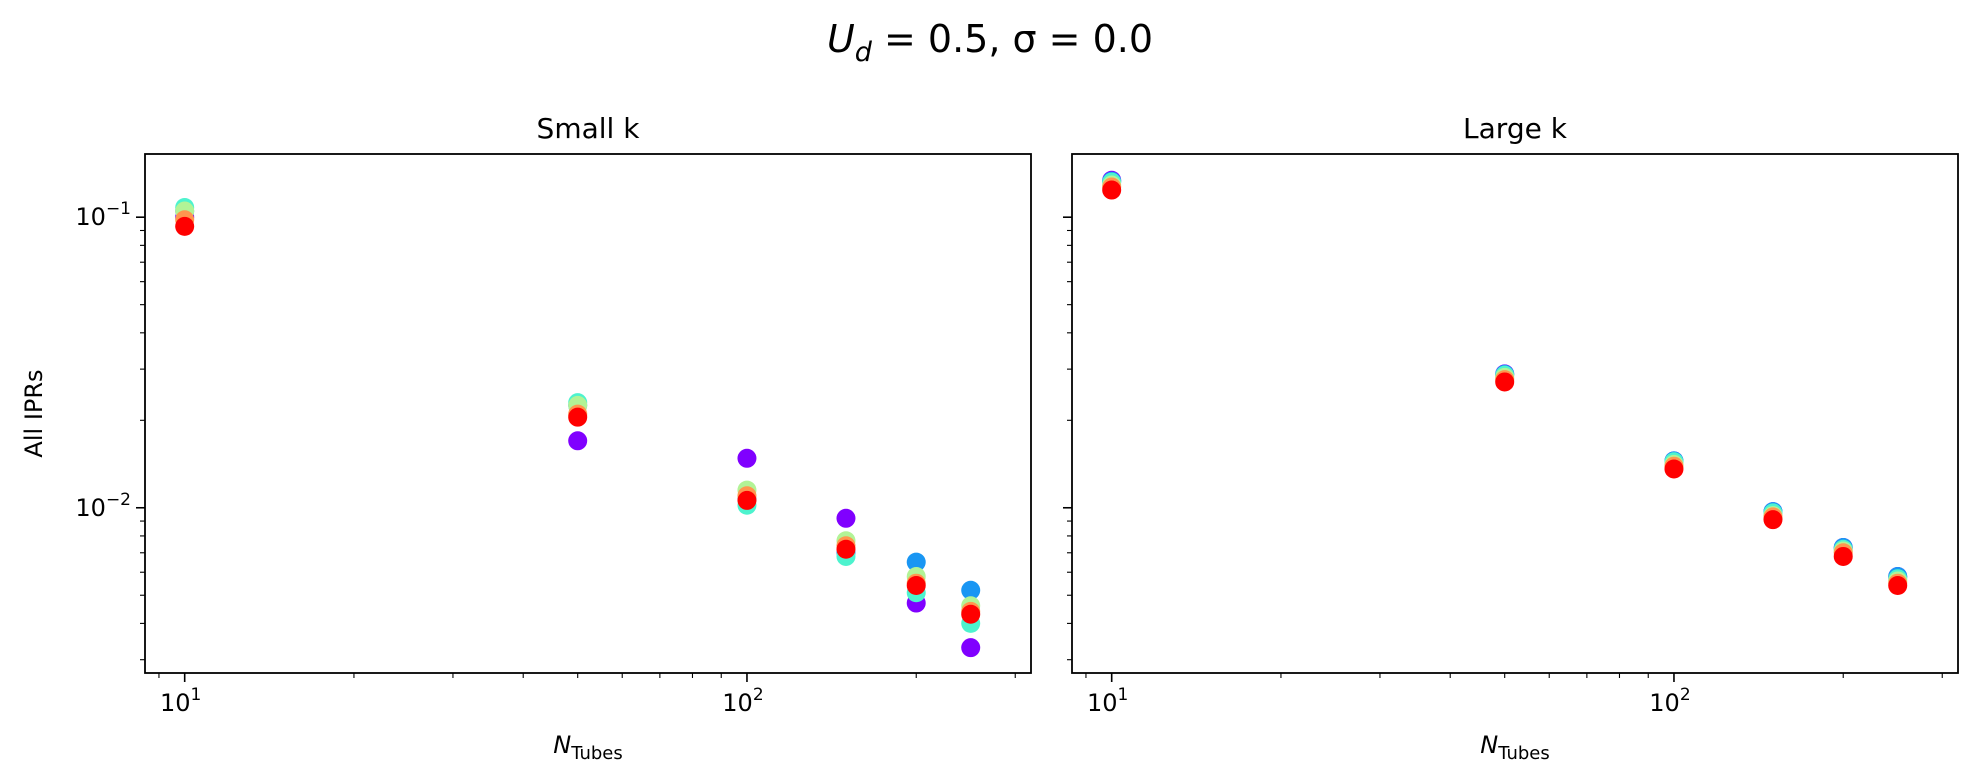 The image size is (1980, 783). I want to click on panel-title: Small k, so click(589, 128).